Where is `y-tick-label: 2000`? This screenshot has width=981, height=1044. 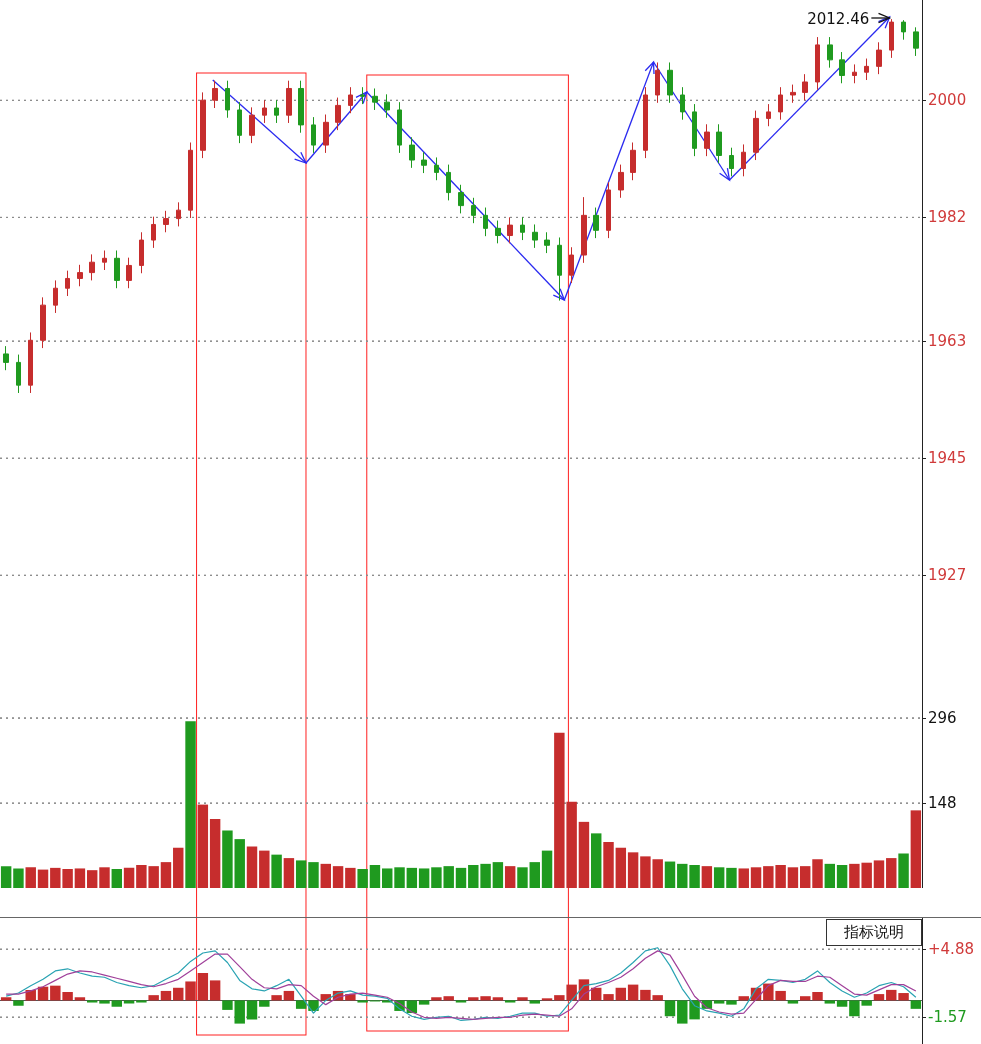
y-tick-label: 2000 is located at coordinates (947, 100).